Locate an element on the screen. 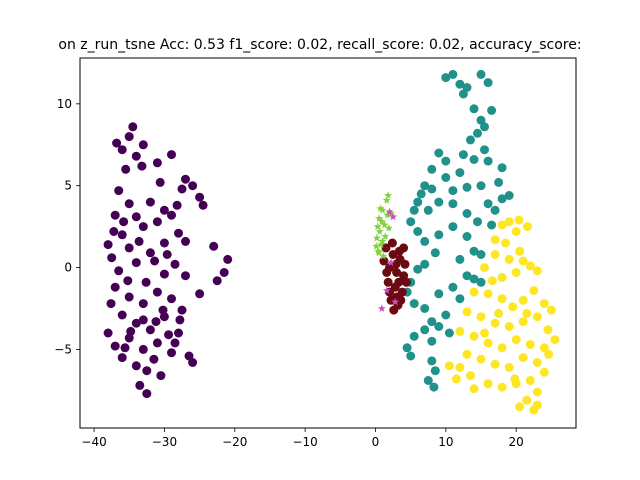  x-tick-label: −30 is located at coordinates (164, 442).